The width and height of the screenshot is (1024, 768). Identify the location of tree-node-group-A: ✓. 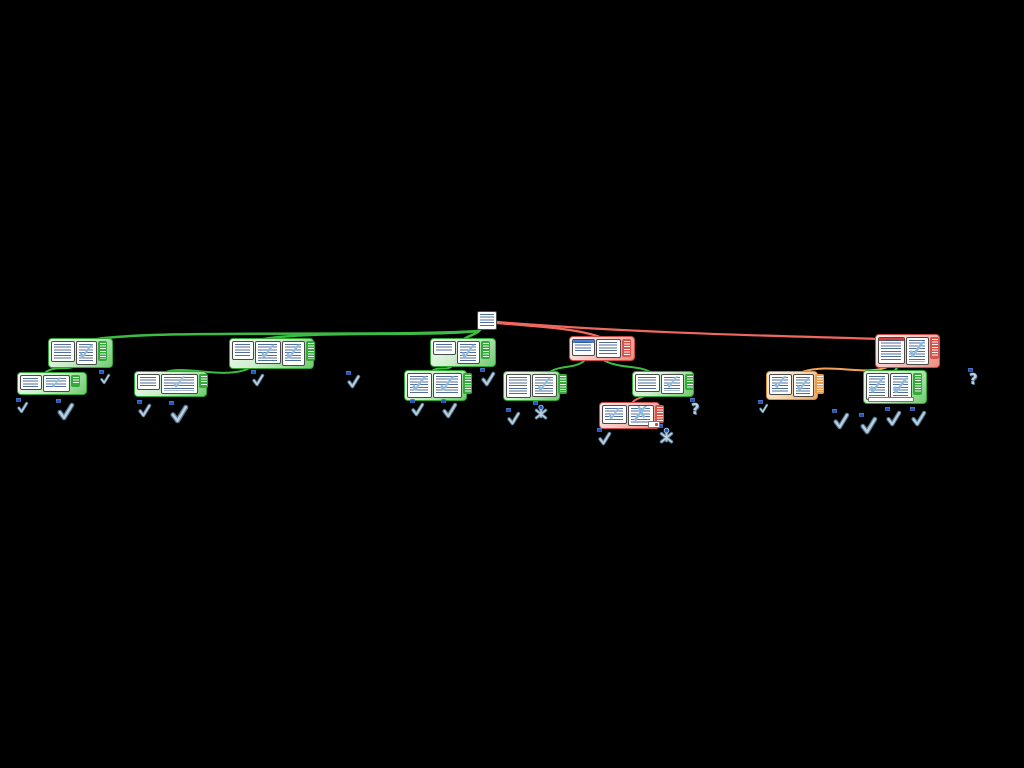
(80, 353).